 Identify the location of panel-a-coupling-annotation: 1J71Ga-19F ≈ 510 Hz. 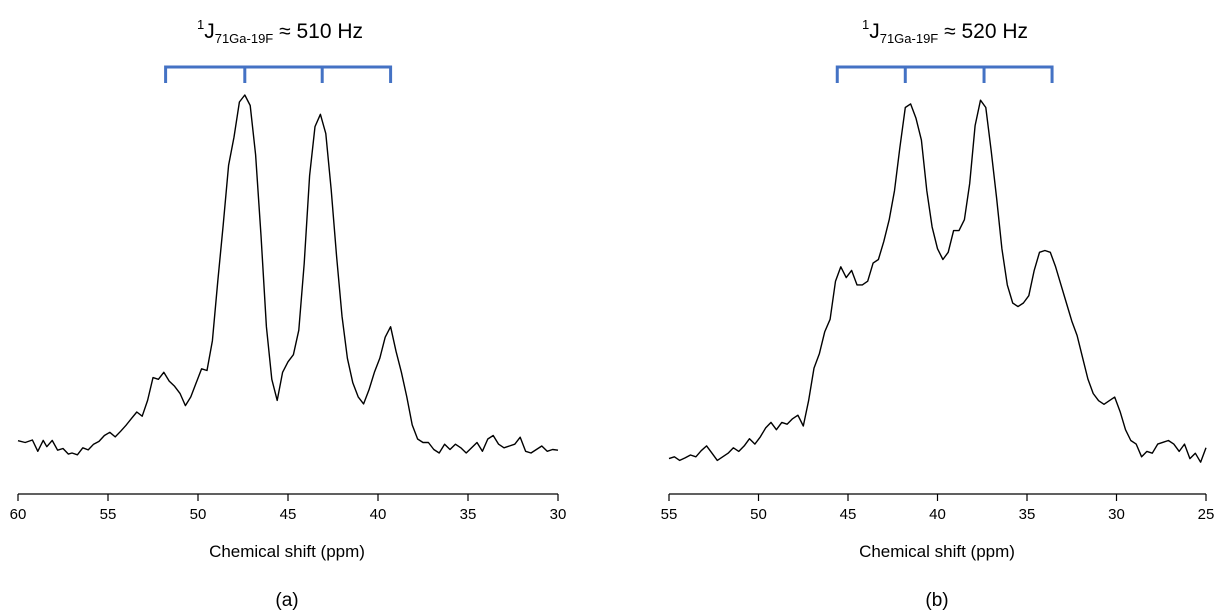
(280, 31).